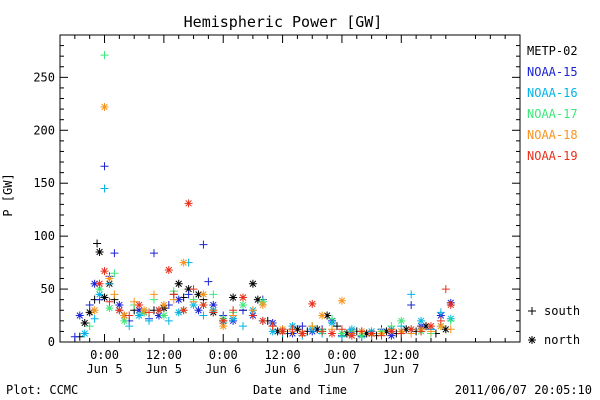 The width and height of the screenshot is (600, 400). I want to click on legend-entry: METP-02, so click(552, 51).